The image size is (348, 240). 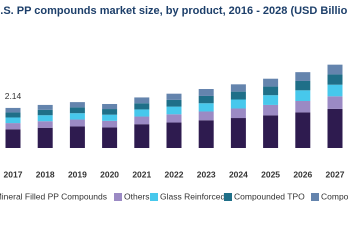 What do you see at coordinates (53, 196) in the screenshot?
I see `legend-label: Mineral Filled PP Compounds` at bounding box center [53, 196].